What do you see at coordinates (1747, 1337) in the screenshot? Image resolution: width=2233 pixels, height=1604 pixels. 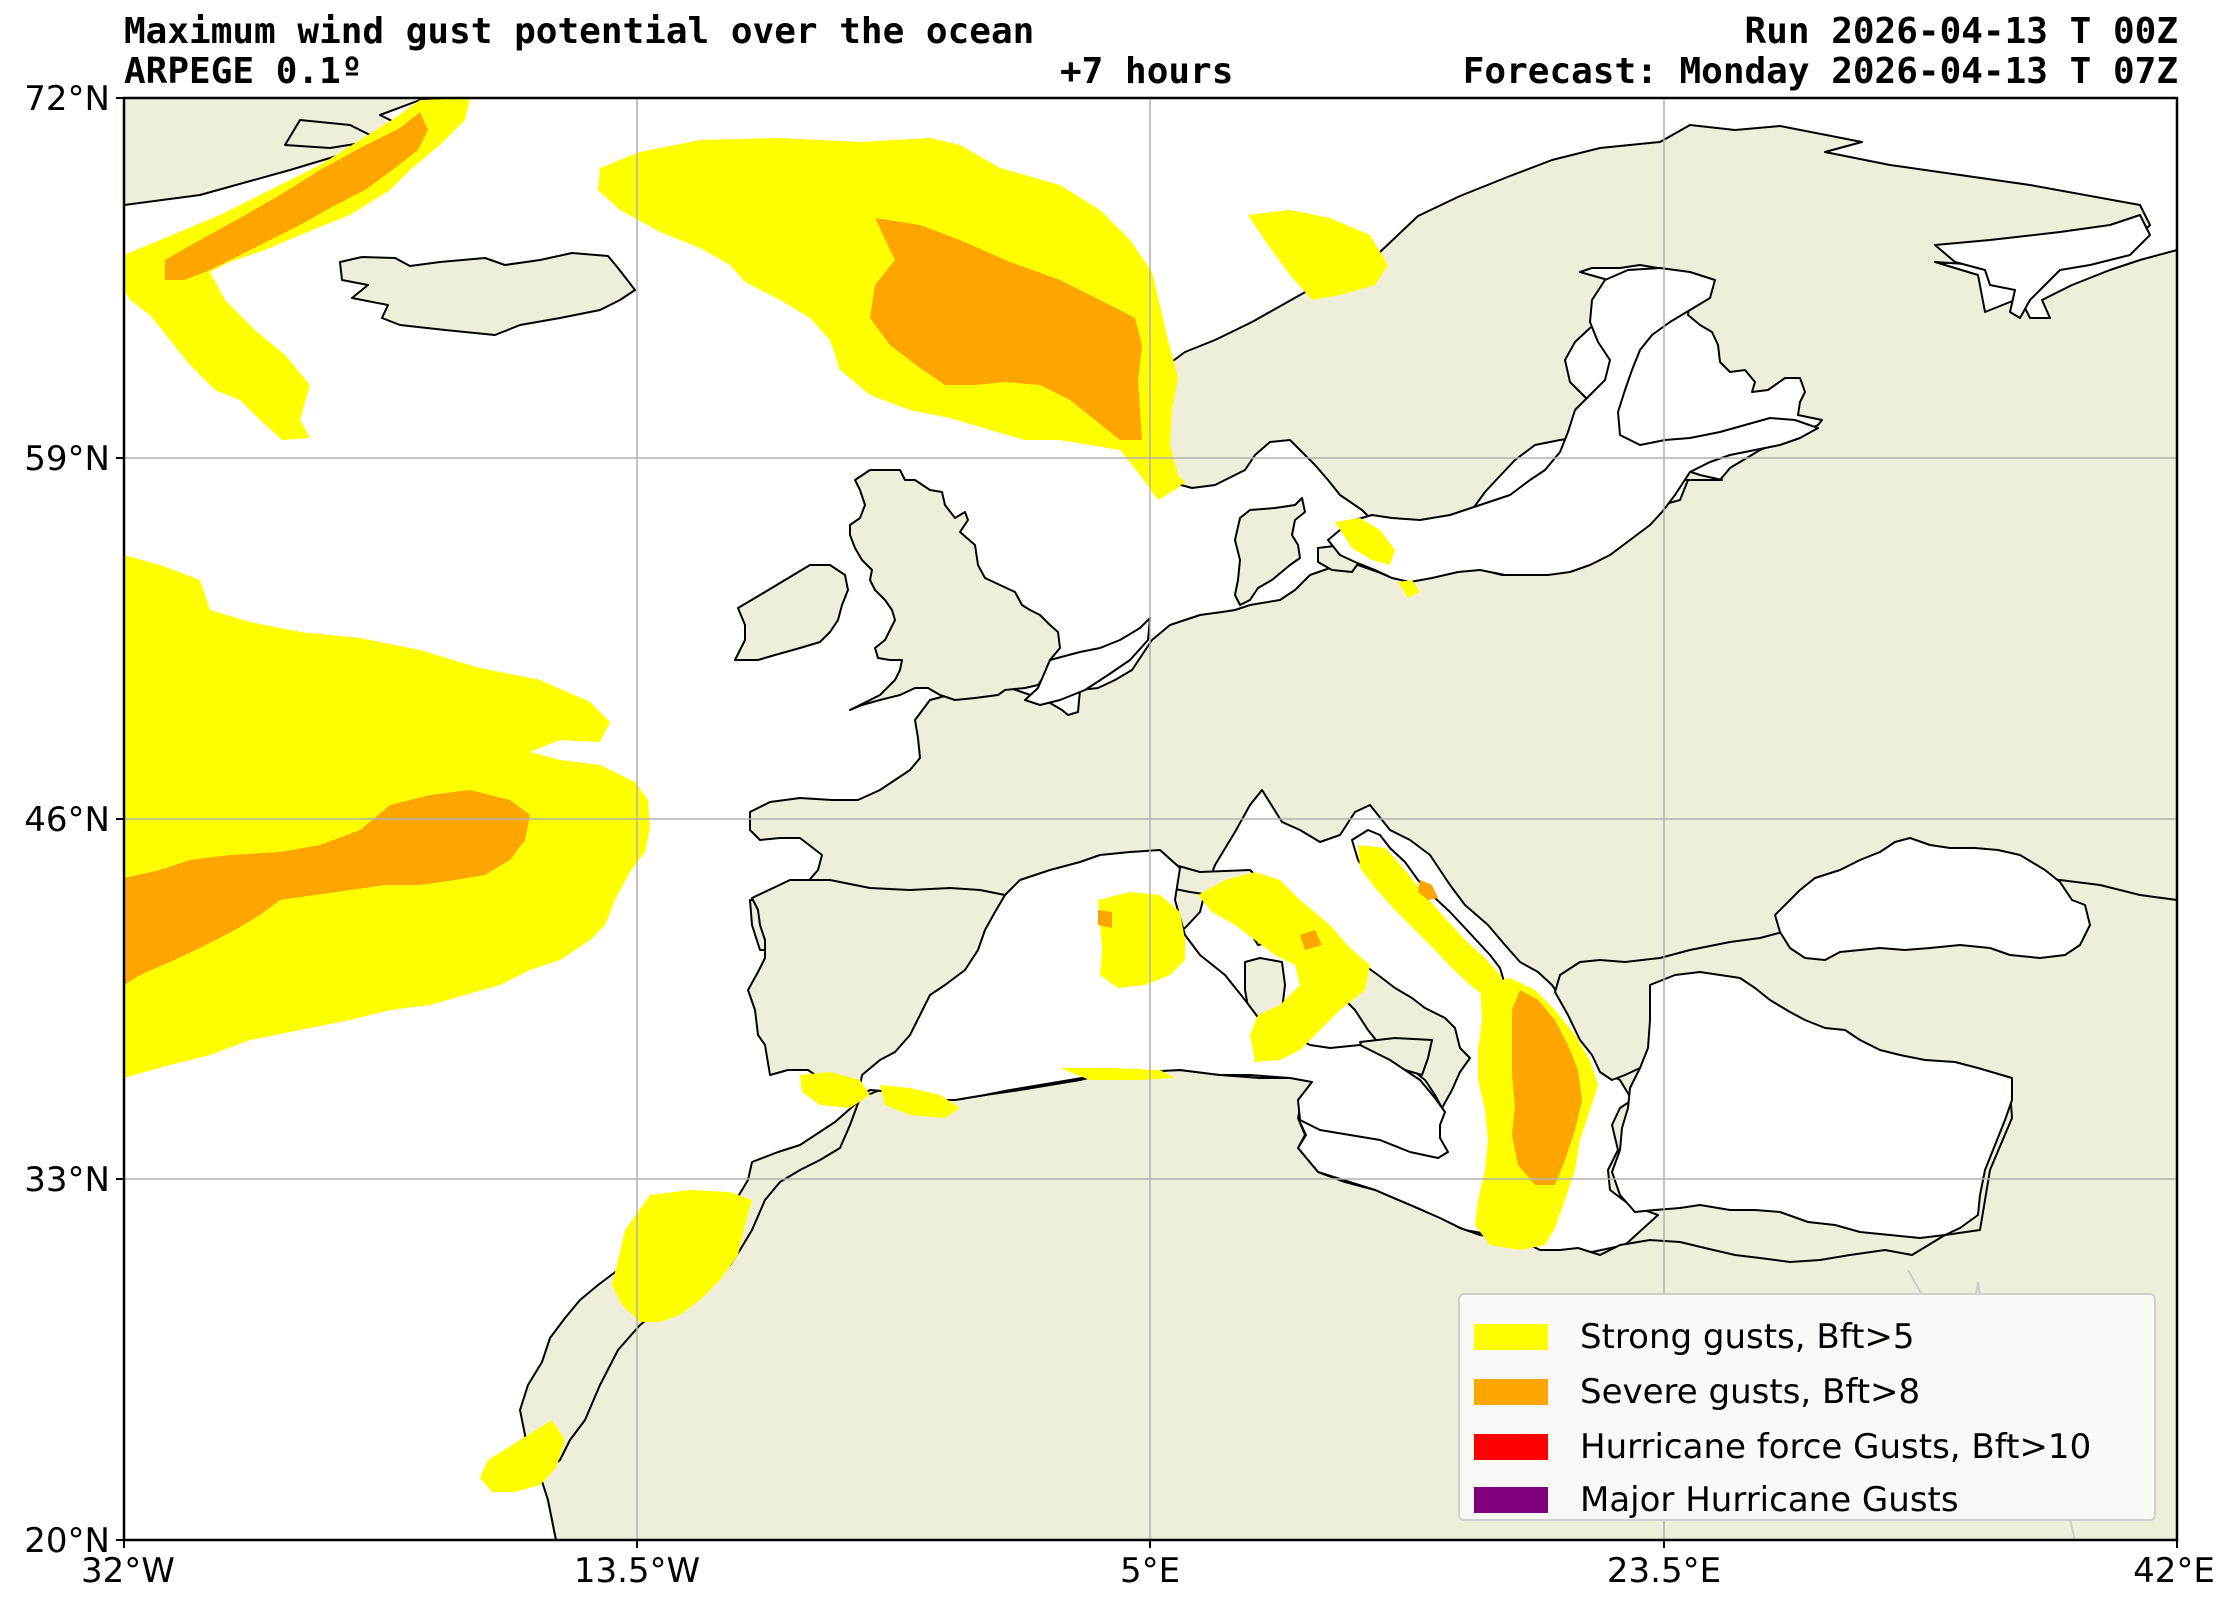 I see `legend-label: Strong gusts, Bft>5` at bounding box center [1747, 1337].